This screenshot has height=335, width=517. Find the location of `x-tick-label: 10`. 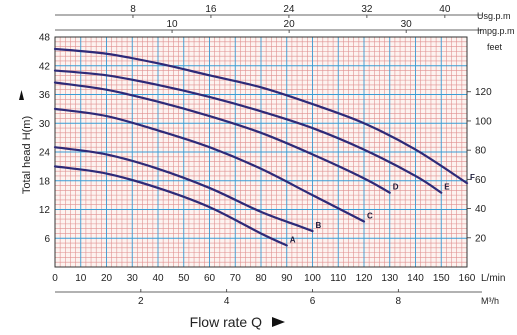

x-tick-label: 10 is located at coordinates (81, 278).